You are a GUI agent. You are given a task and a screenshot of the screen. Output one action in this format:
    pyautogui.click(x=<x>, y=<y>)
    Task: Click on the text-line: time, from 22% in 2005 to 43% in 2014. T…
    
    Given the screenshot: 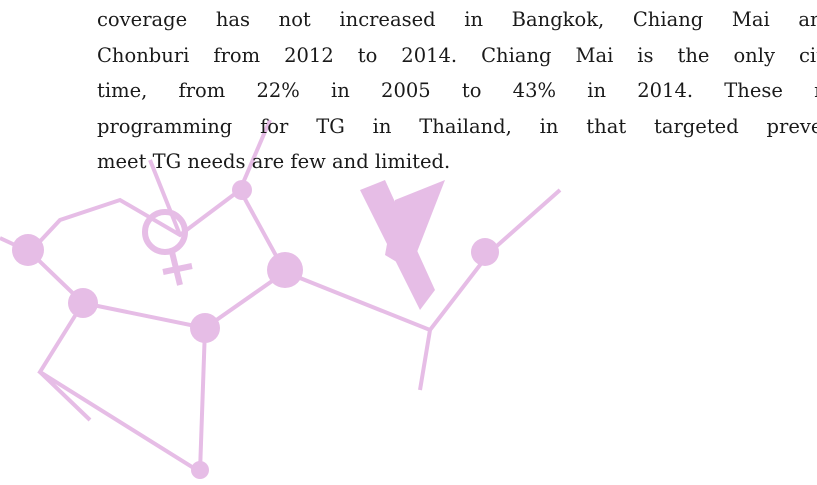 What is the action you would take?
    pyautogui.click(x=457, y=90)
    